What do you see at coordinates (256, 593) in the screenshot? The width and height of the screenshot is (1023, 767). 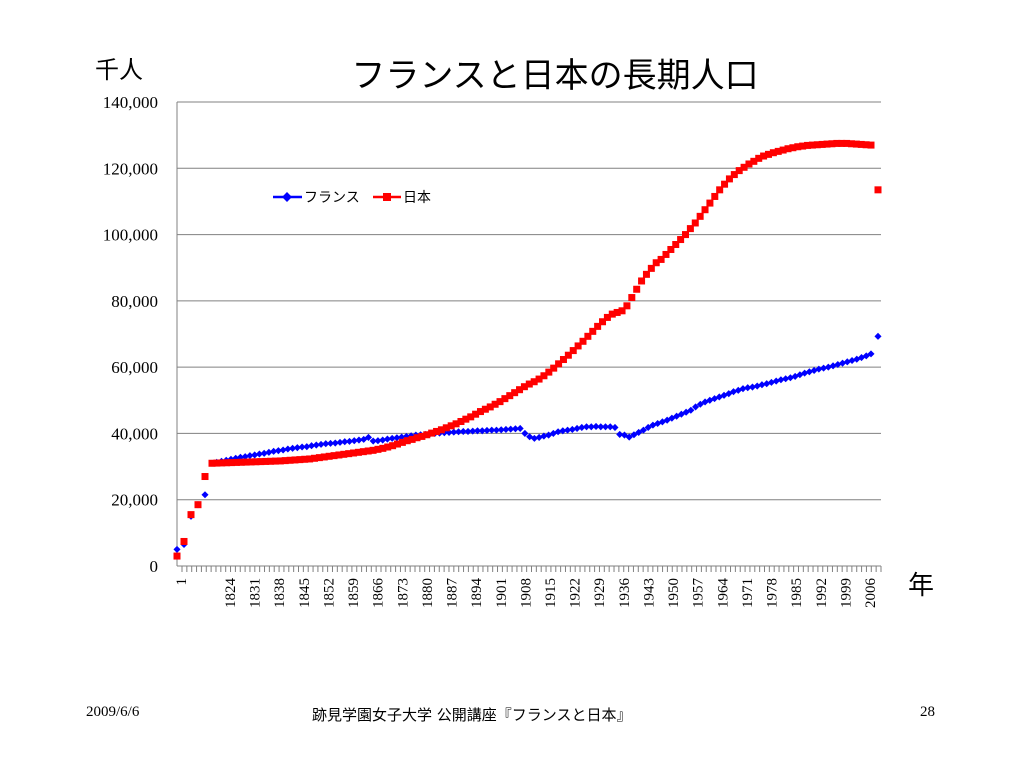 I see `x-tick-label: 1831` at bounding box center [256, 593].